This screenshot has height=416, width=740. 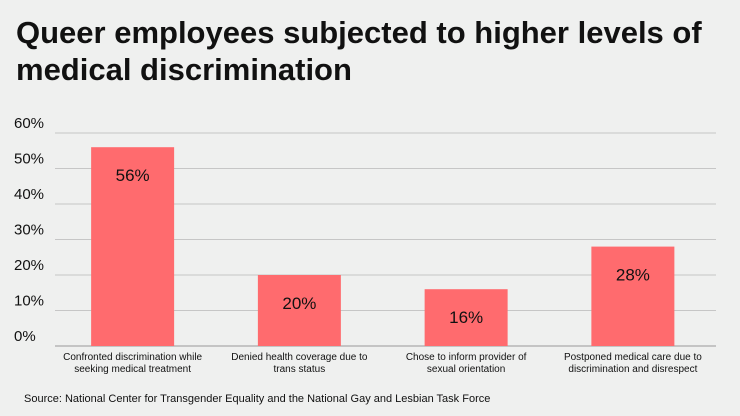 What do you see at coordinates (29, 230) in the screenshot?
I see `y-tick-label: 30%` at bounding box center [29, 230].